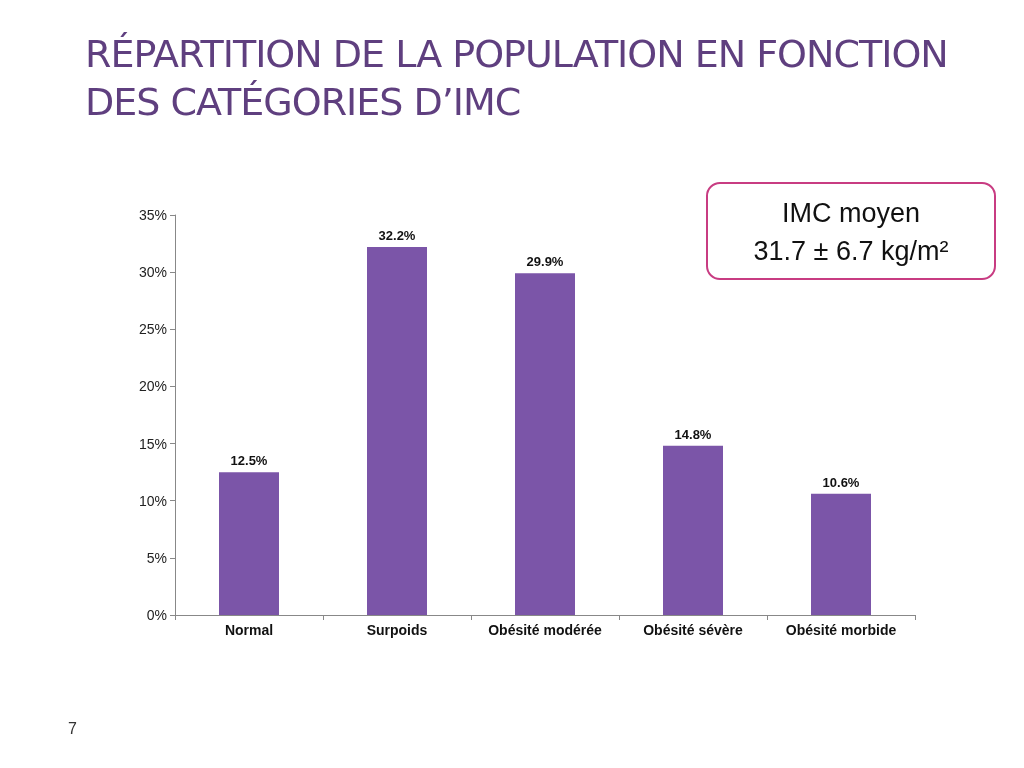 This screenshot has height=768, width=1024. What do you see at coordinates (397, 235) in the screenshot?
I see `data-label: 32.2%` at bounding box center [397, 235].